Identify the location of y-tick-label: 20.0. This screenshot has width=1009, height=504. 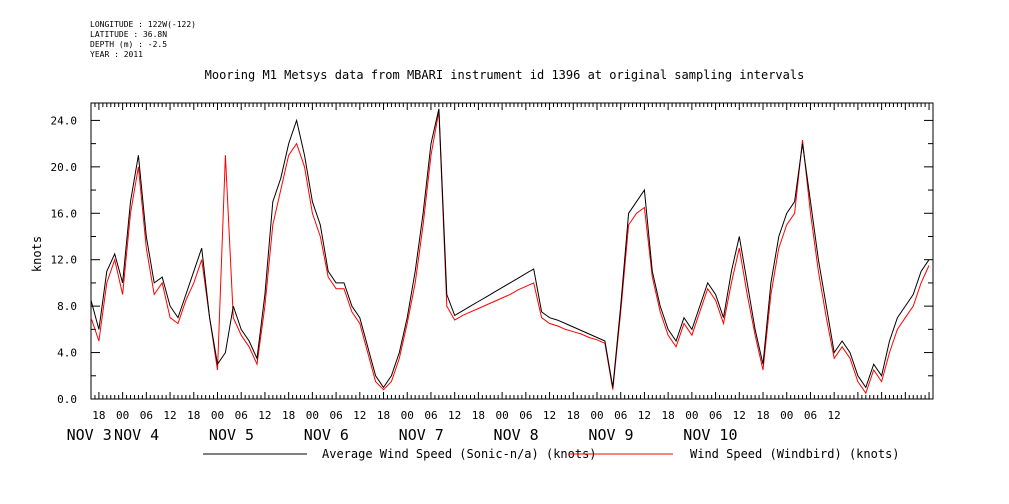
(64, 167).